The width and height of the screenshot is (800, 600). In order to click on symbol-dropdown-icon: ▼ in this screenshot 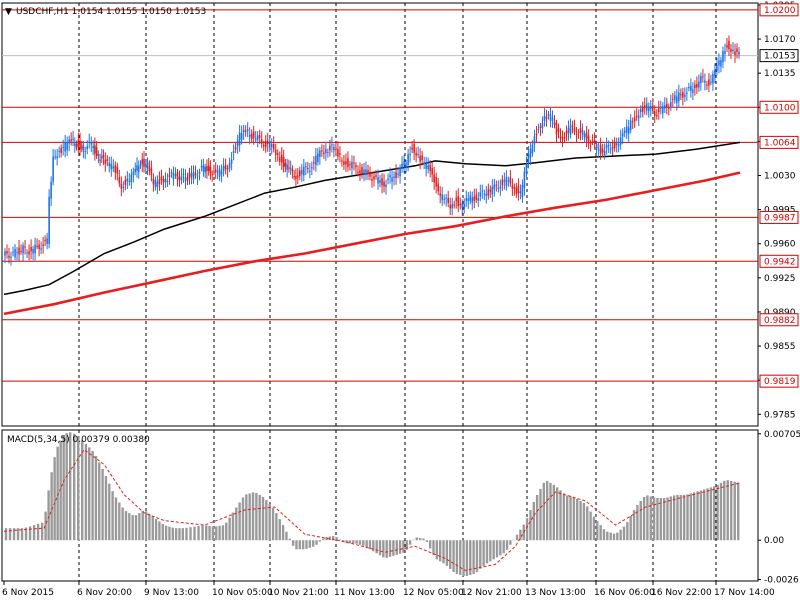, I will do `click(8, 12)`.